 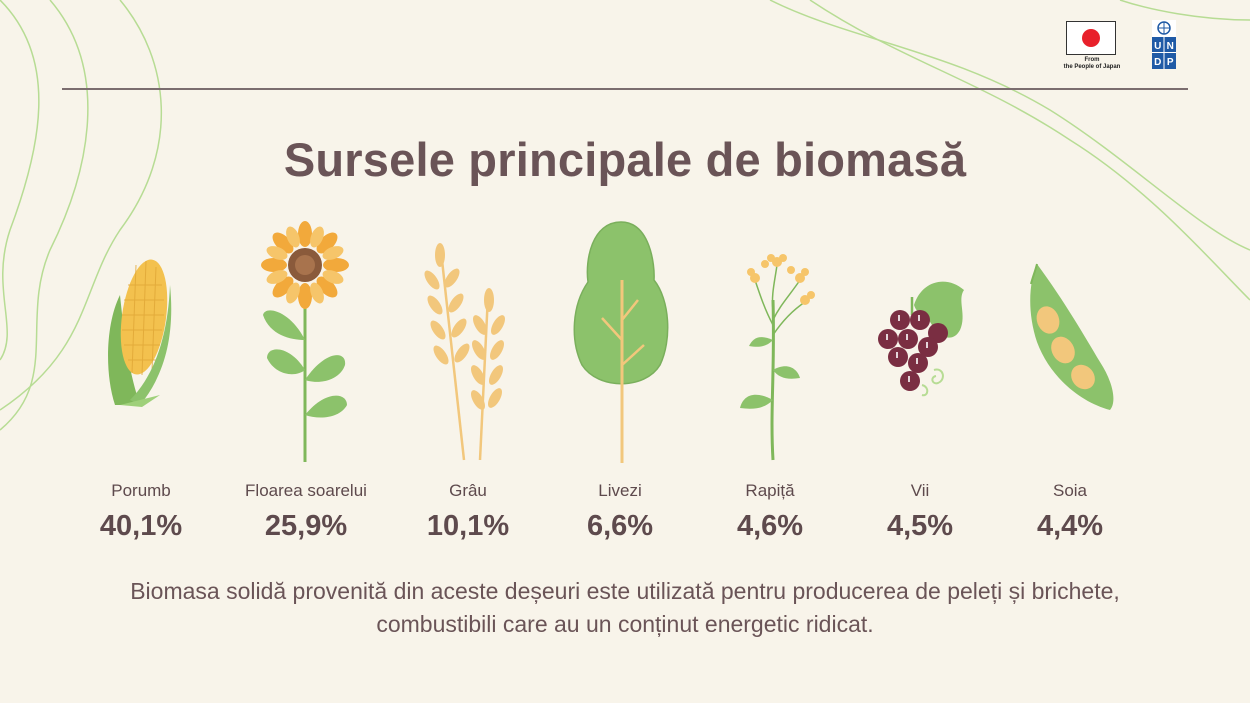 I want to click on soybean-icon, so click(x=1072, y=336).